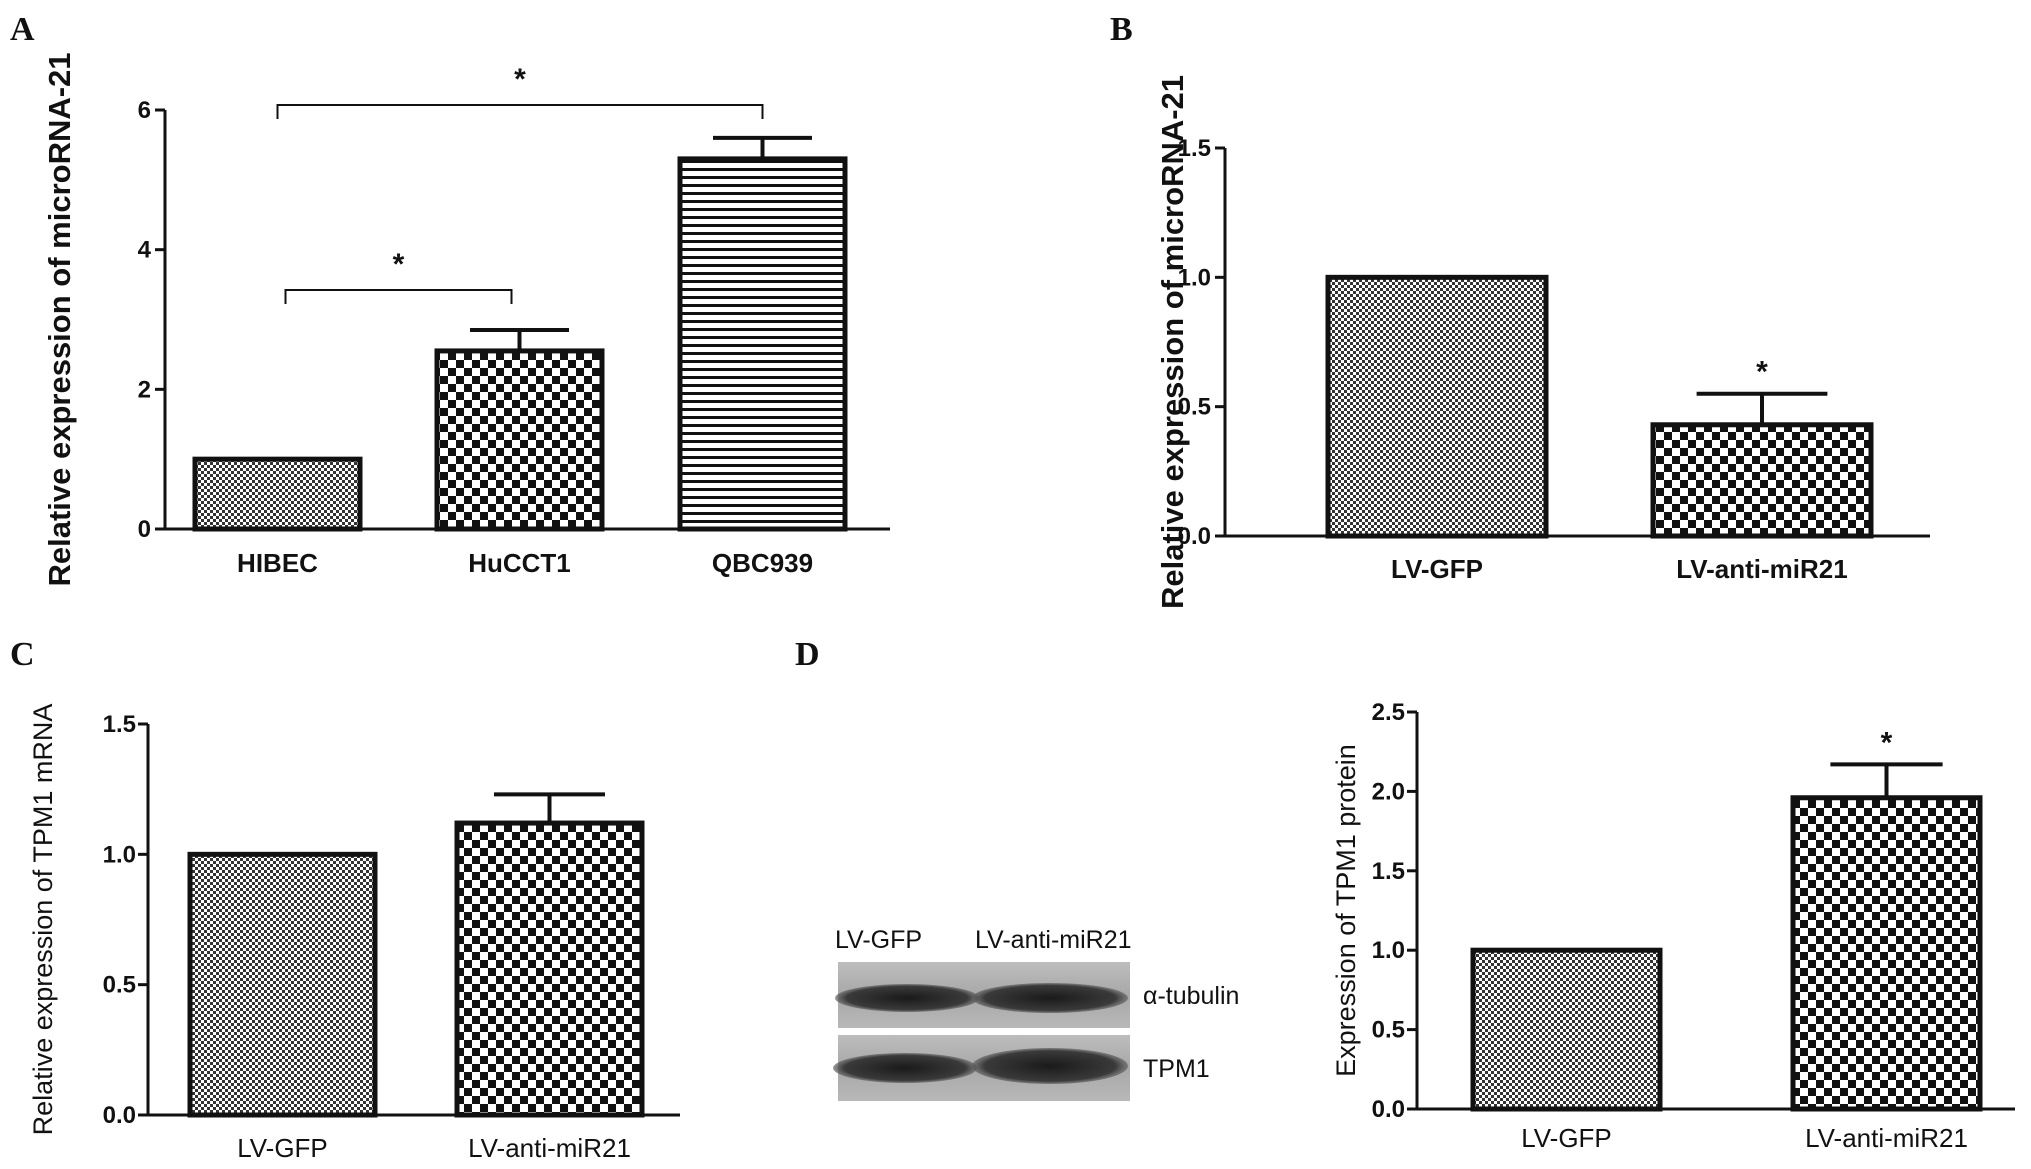  Describe the element at coordinates (1388, 791) in the screenshot. I see `y-tick-label: 2.0` at that location.